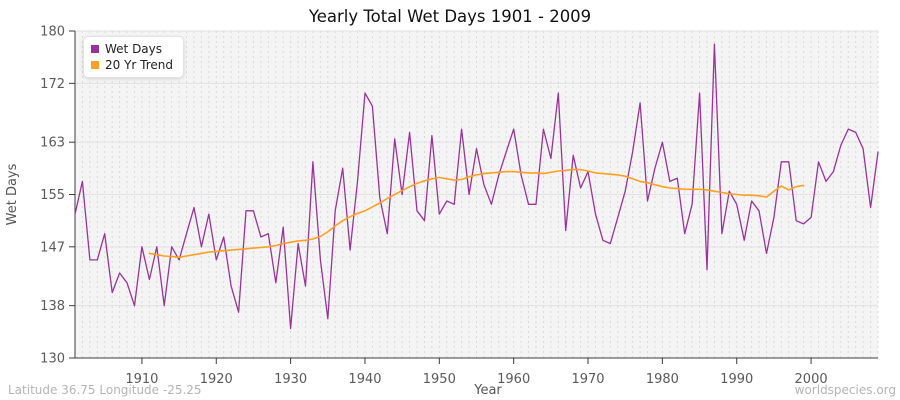 The width and height of the screenshot is (900, 400). I want to click on svg-text: 1970, so click(587, 379).